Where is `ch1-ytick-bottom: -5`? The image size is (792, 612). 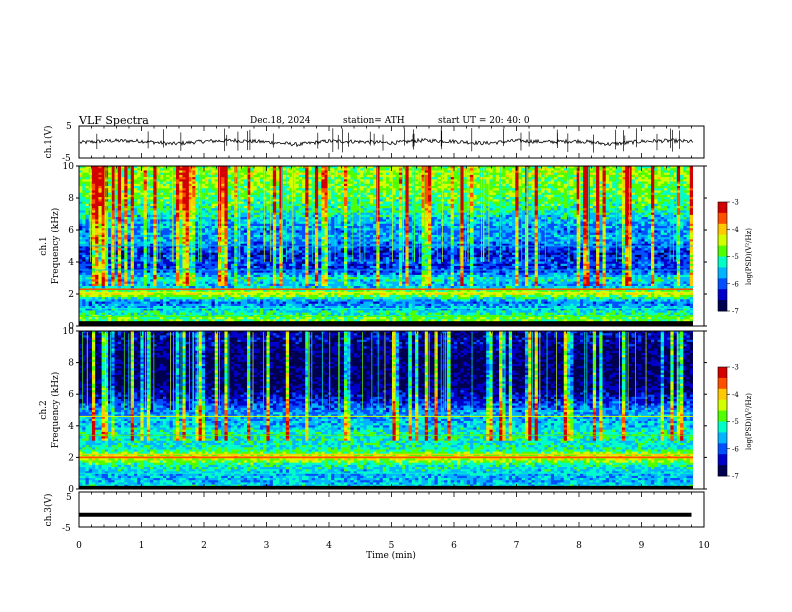
ch1-ytick-bottom: -5 is located at coordinates (66, 159).